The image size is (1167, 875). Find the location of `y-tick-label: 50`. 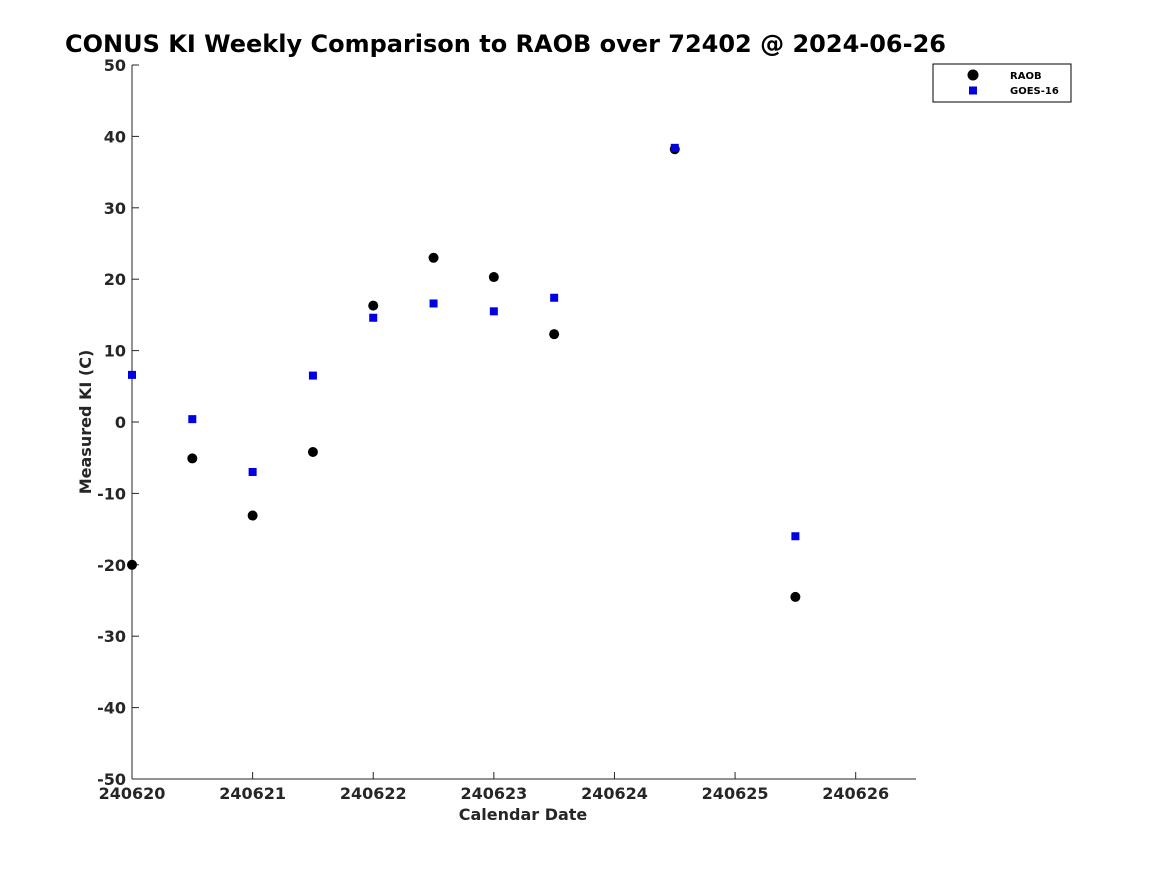

y-tick-label: 50 is located at coordinates (115, 65).